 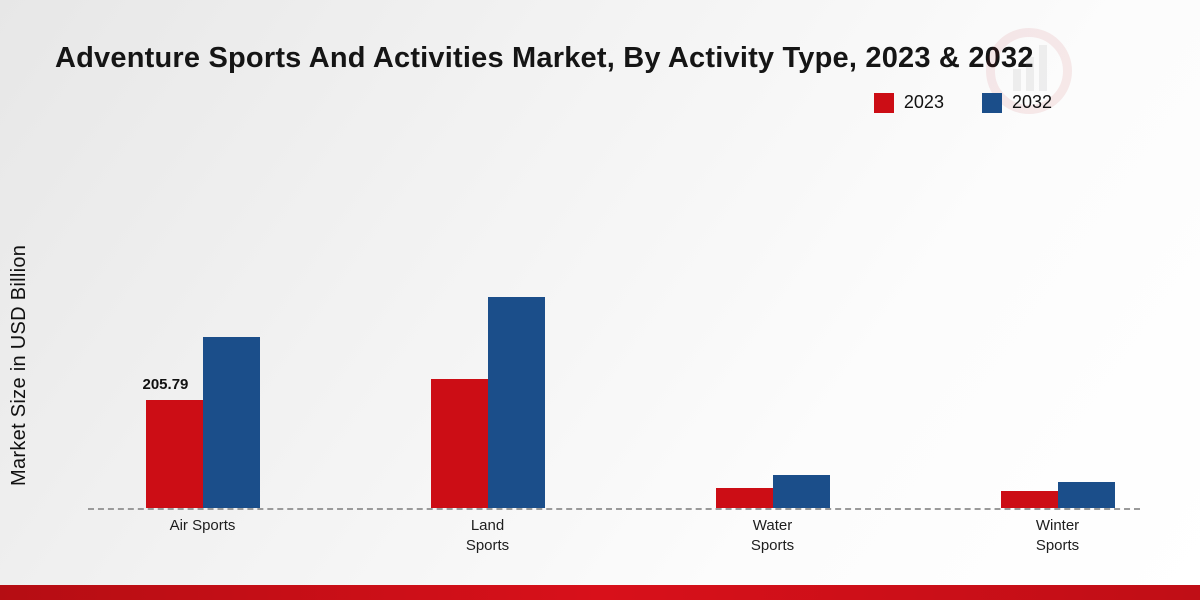 I want to click on category-label-4: Winter Sports, so click(x=1057, y=535).